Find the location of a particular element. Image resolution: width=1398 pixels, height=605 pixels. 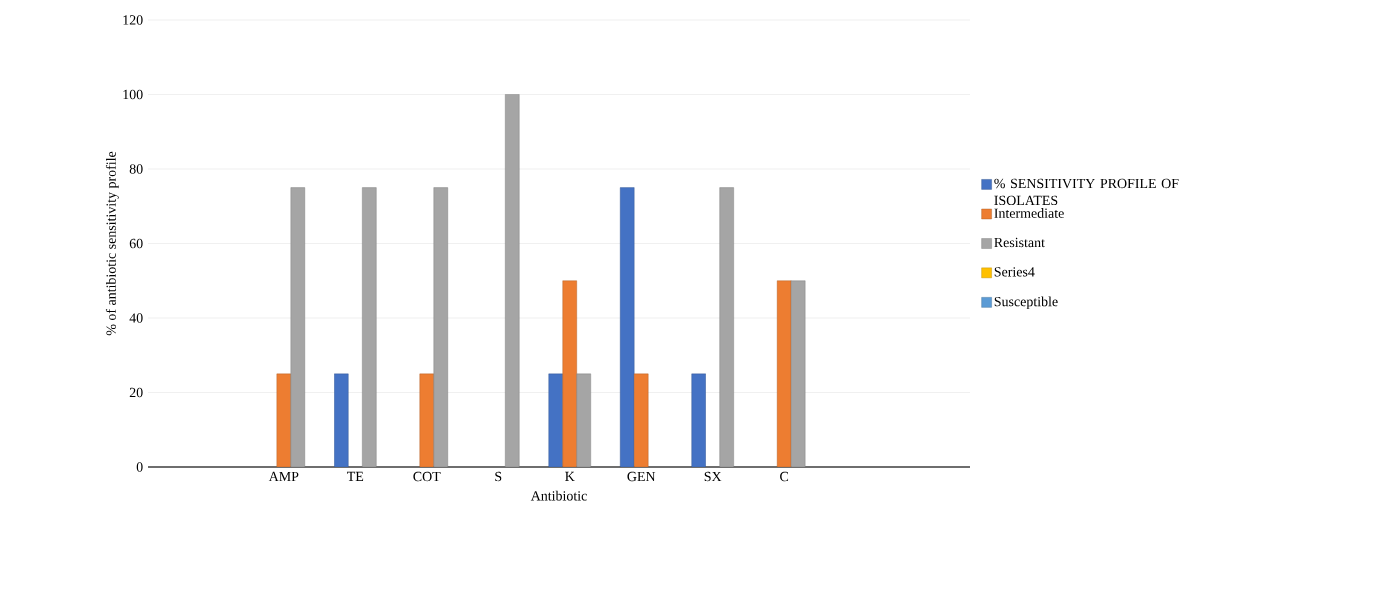

x-tick-label: S is located at coordinates (498, 476).